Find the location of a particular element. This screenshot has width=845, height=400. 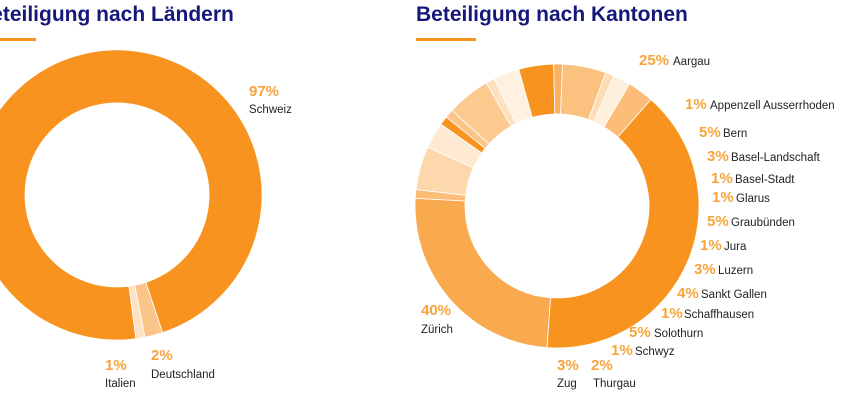

category-label-zug: Zug is located at coordinates (567, 384).